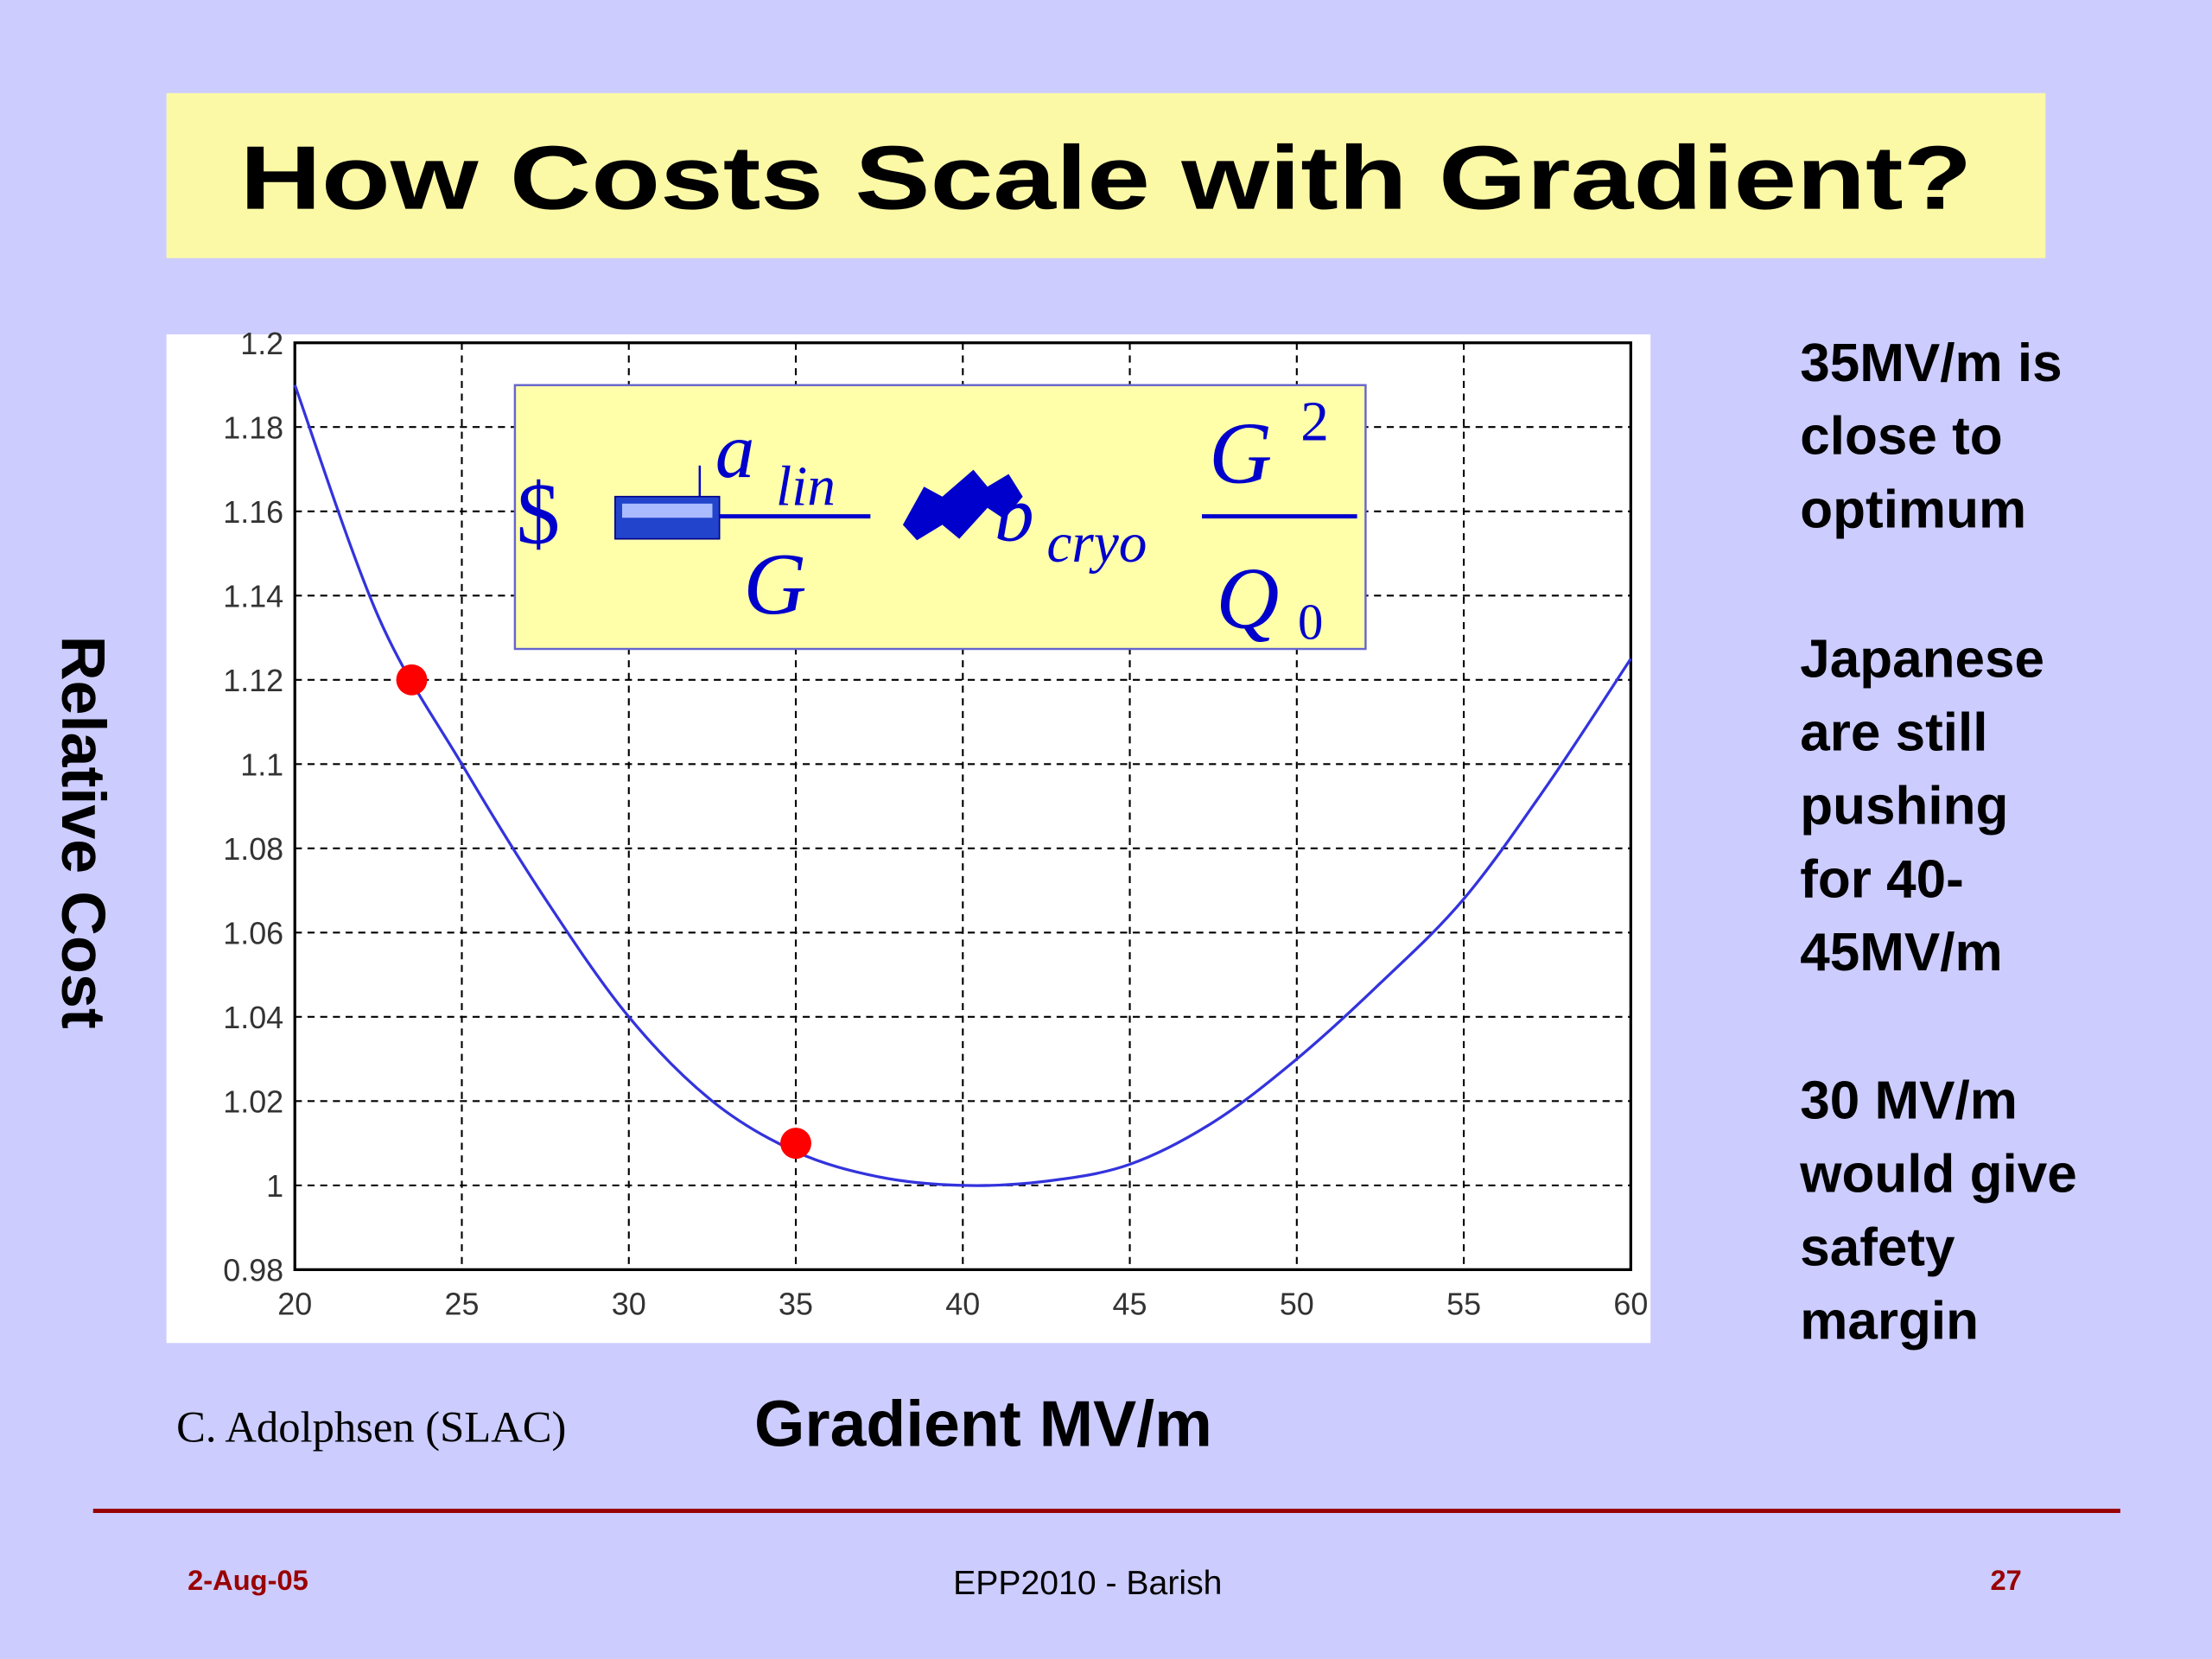 The height and width of the screenshot is (1659, 2212). What do you see at coordinates (1931, 363) in the screenshot?
I see `note-line: 35MV/m is` at bounding box center [1931, 363].